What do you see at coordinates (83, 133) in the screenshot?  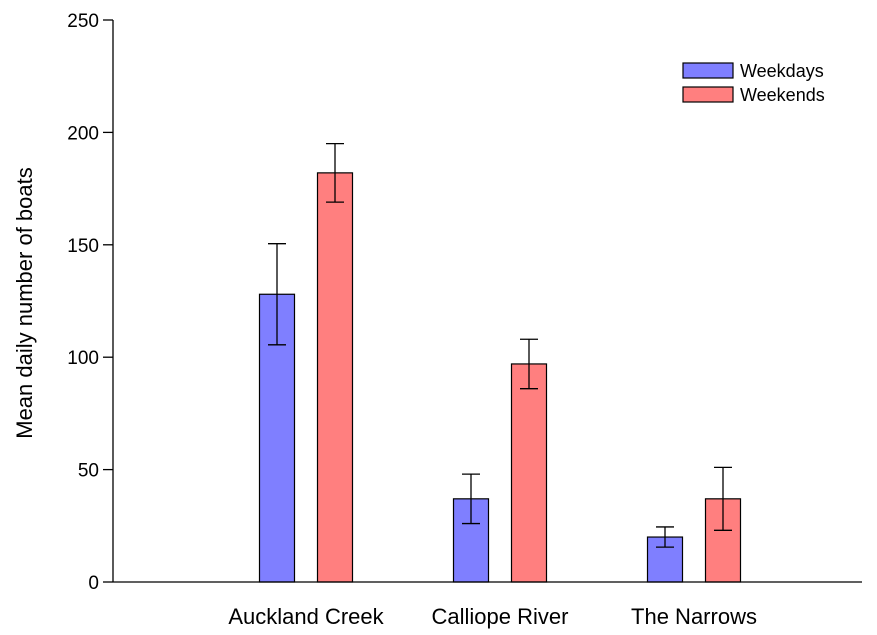 I see `y-tick-label: 200` at bounding box center [83, 133].